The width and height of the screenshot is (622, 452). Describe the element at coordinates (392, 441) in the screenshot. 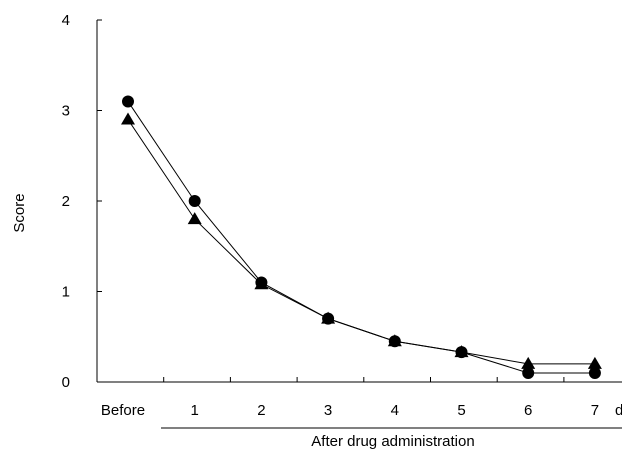

I see `x-group-label: After drug administration` at that location.